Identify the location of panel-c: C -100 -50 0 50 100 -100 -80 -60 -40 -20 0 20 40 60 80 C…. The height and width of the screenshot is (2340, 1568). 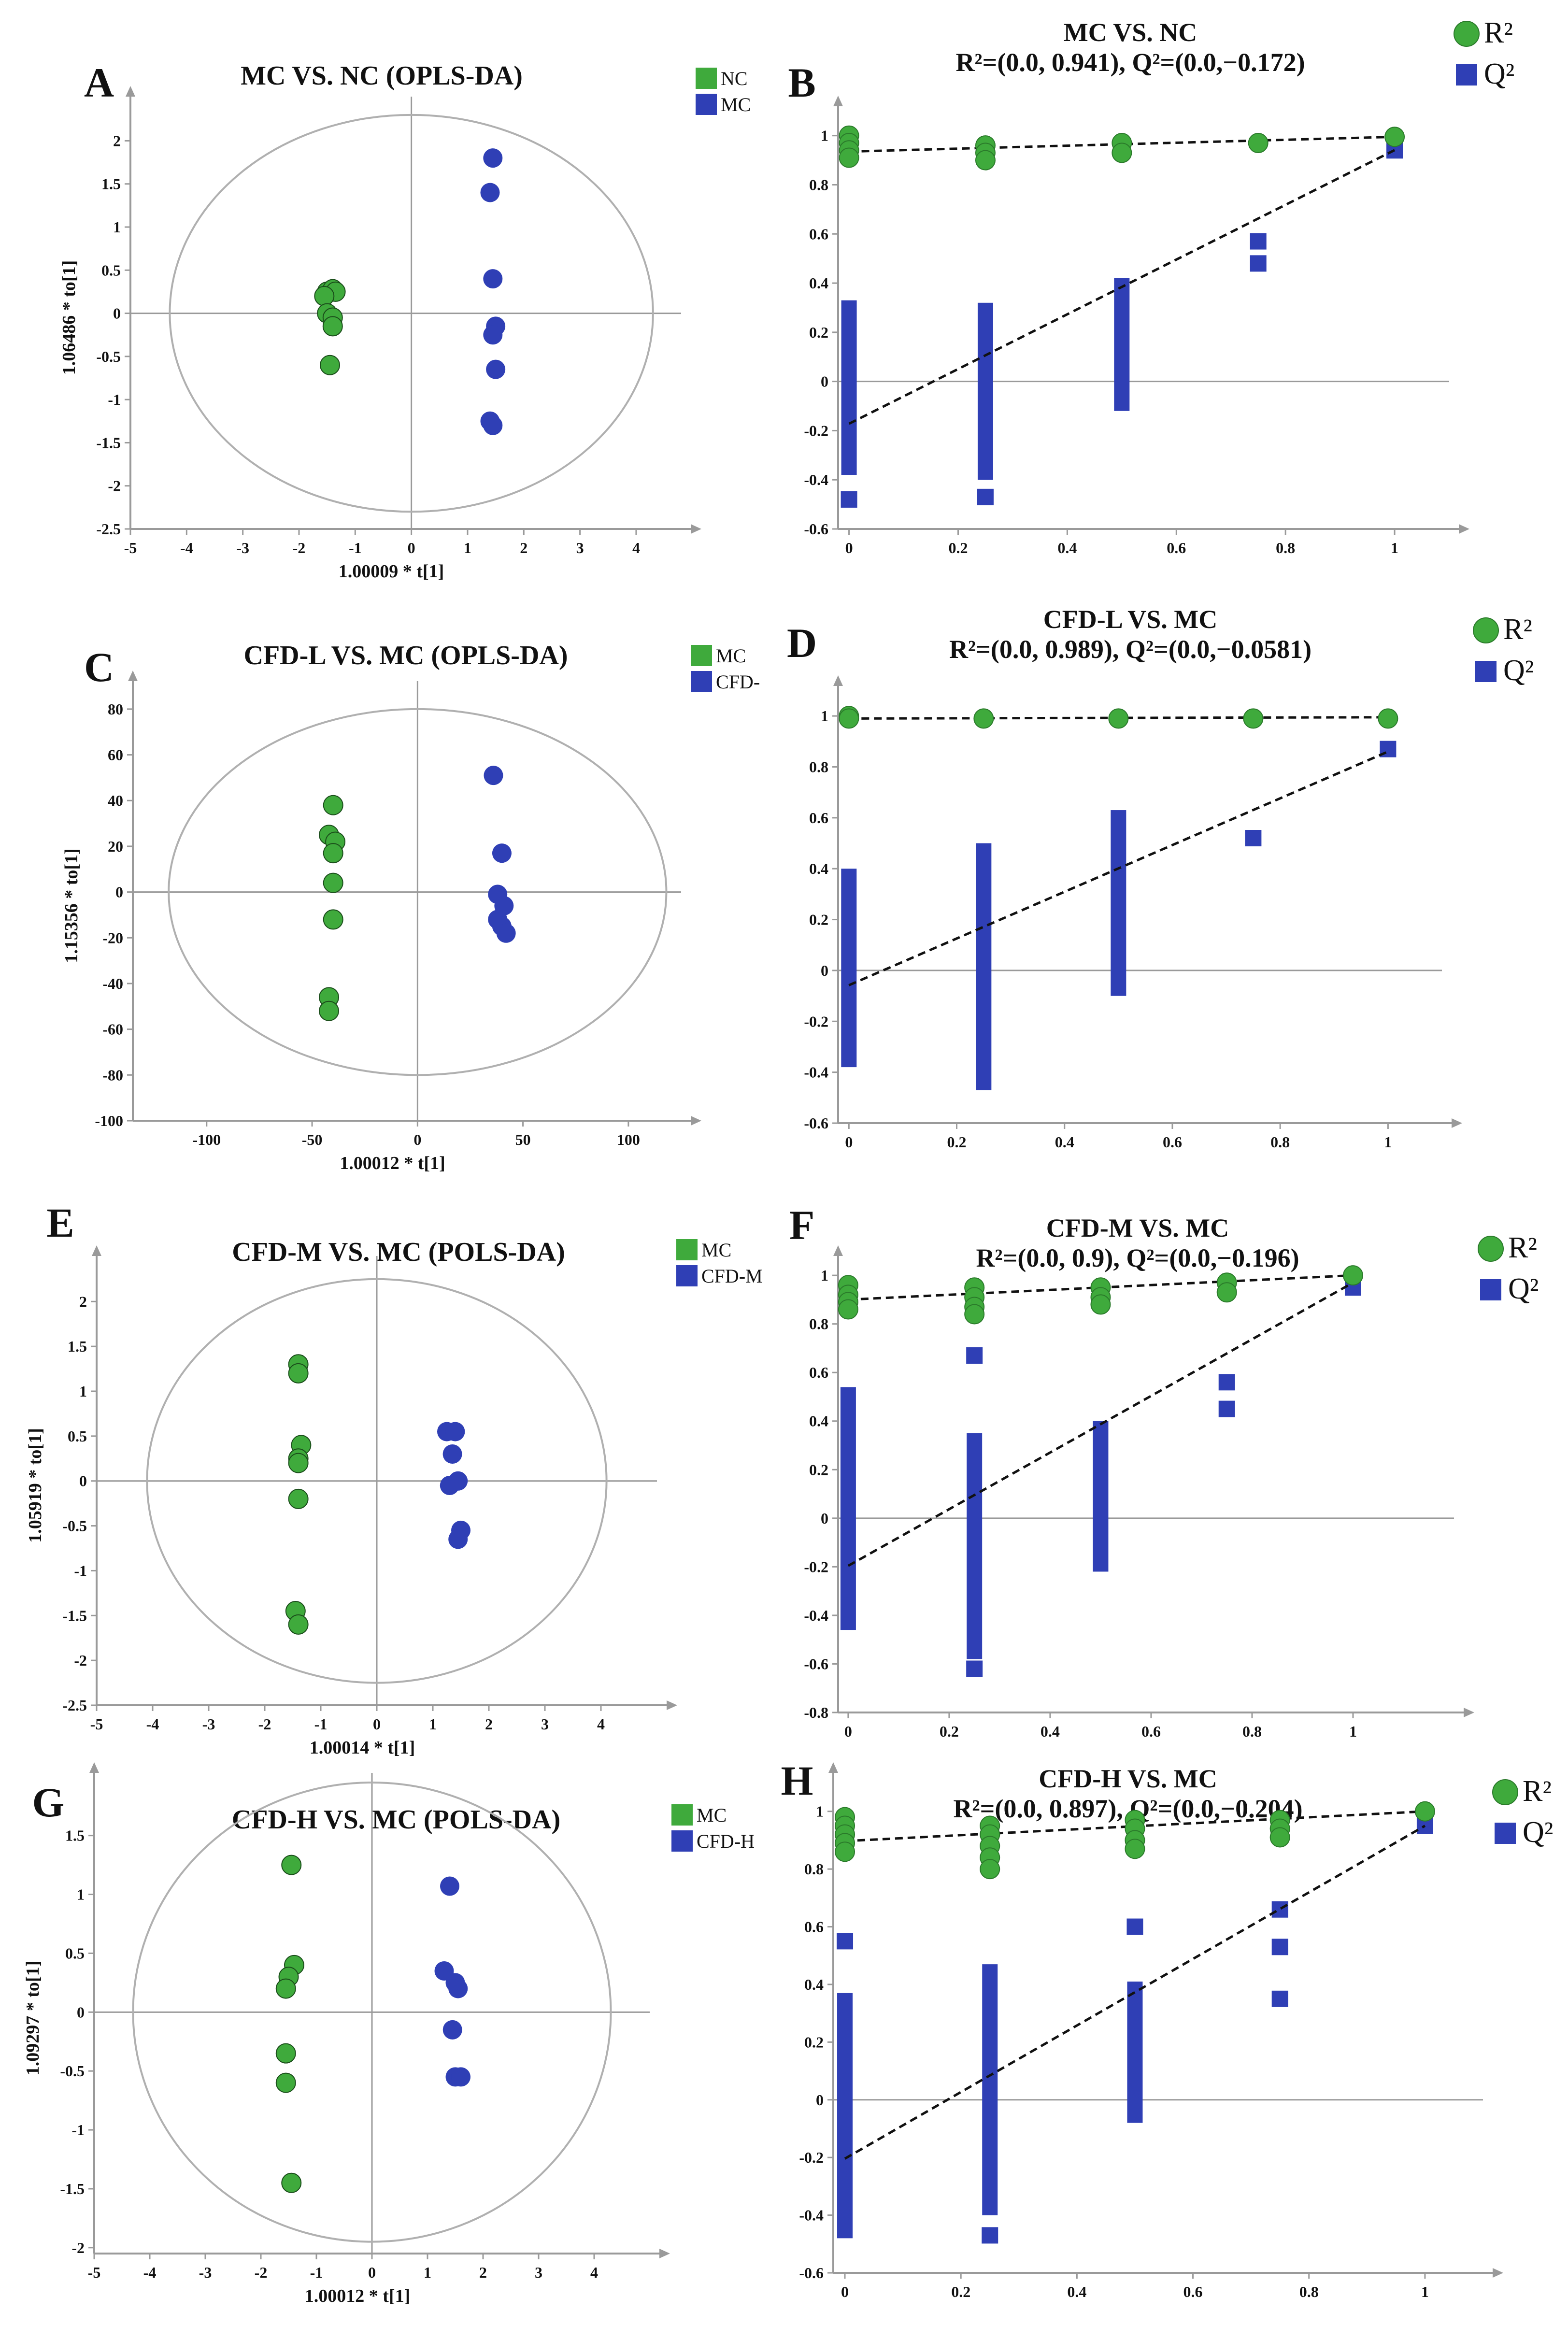
(410, 907).